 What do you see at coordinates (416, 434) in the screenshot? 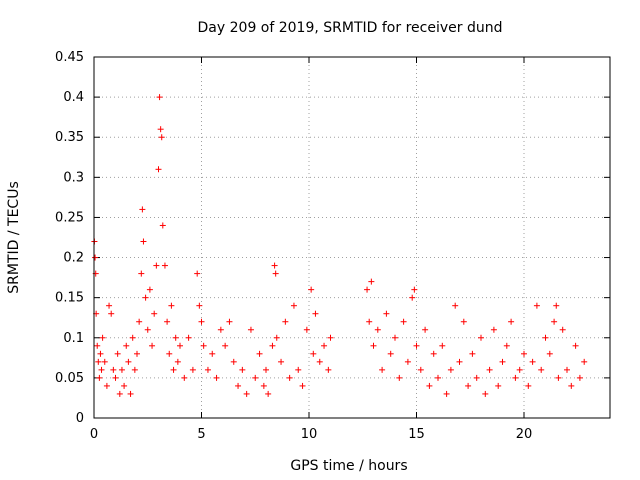
I see `x-tick-label: 15` at bounding box center [416, 434].